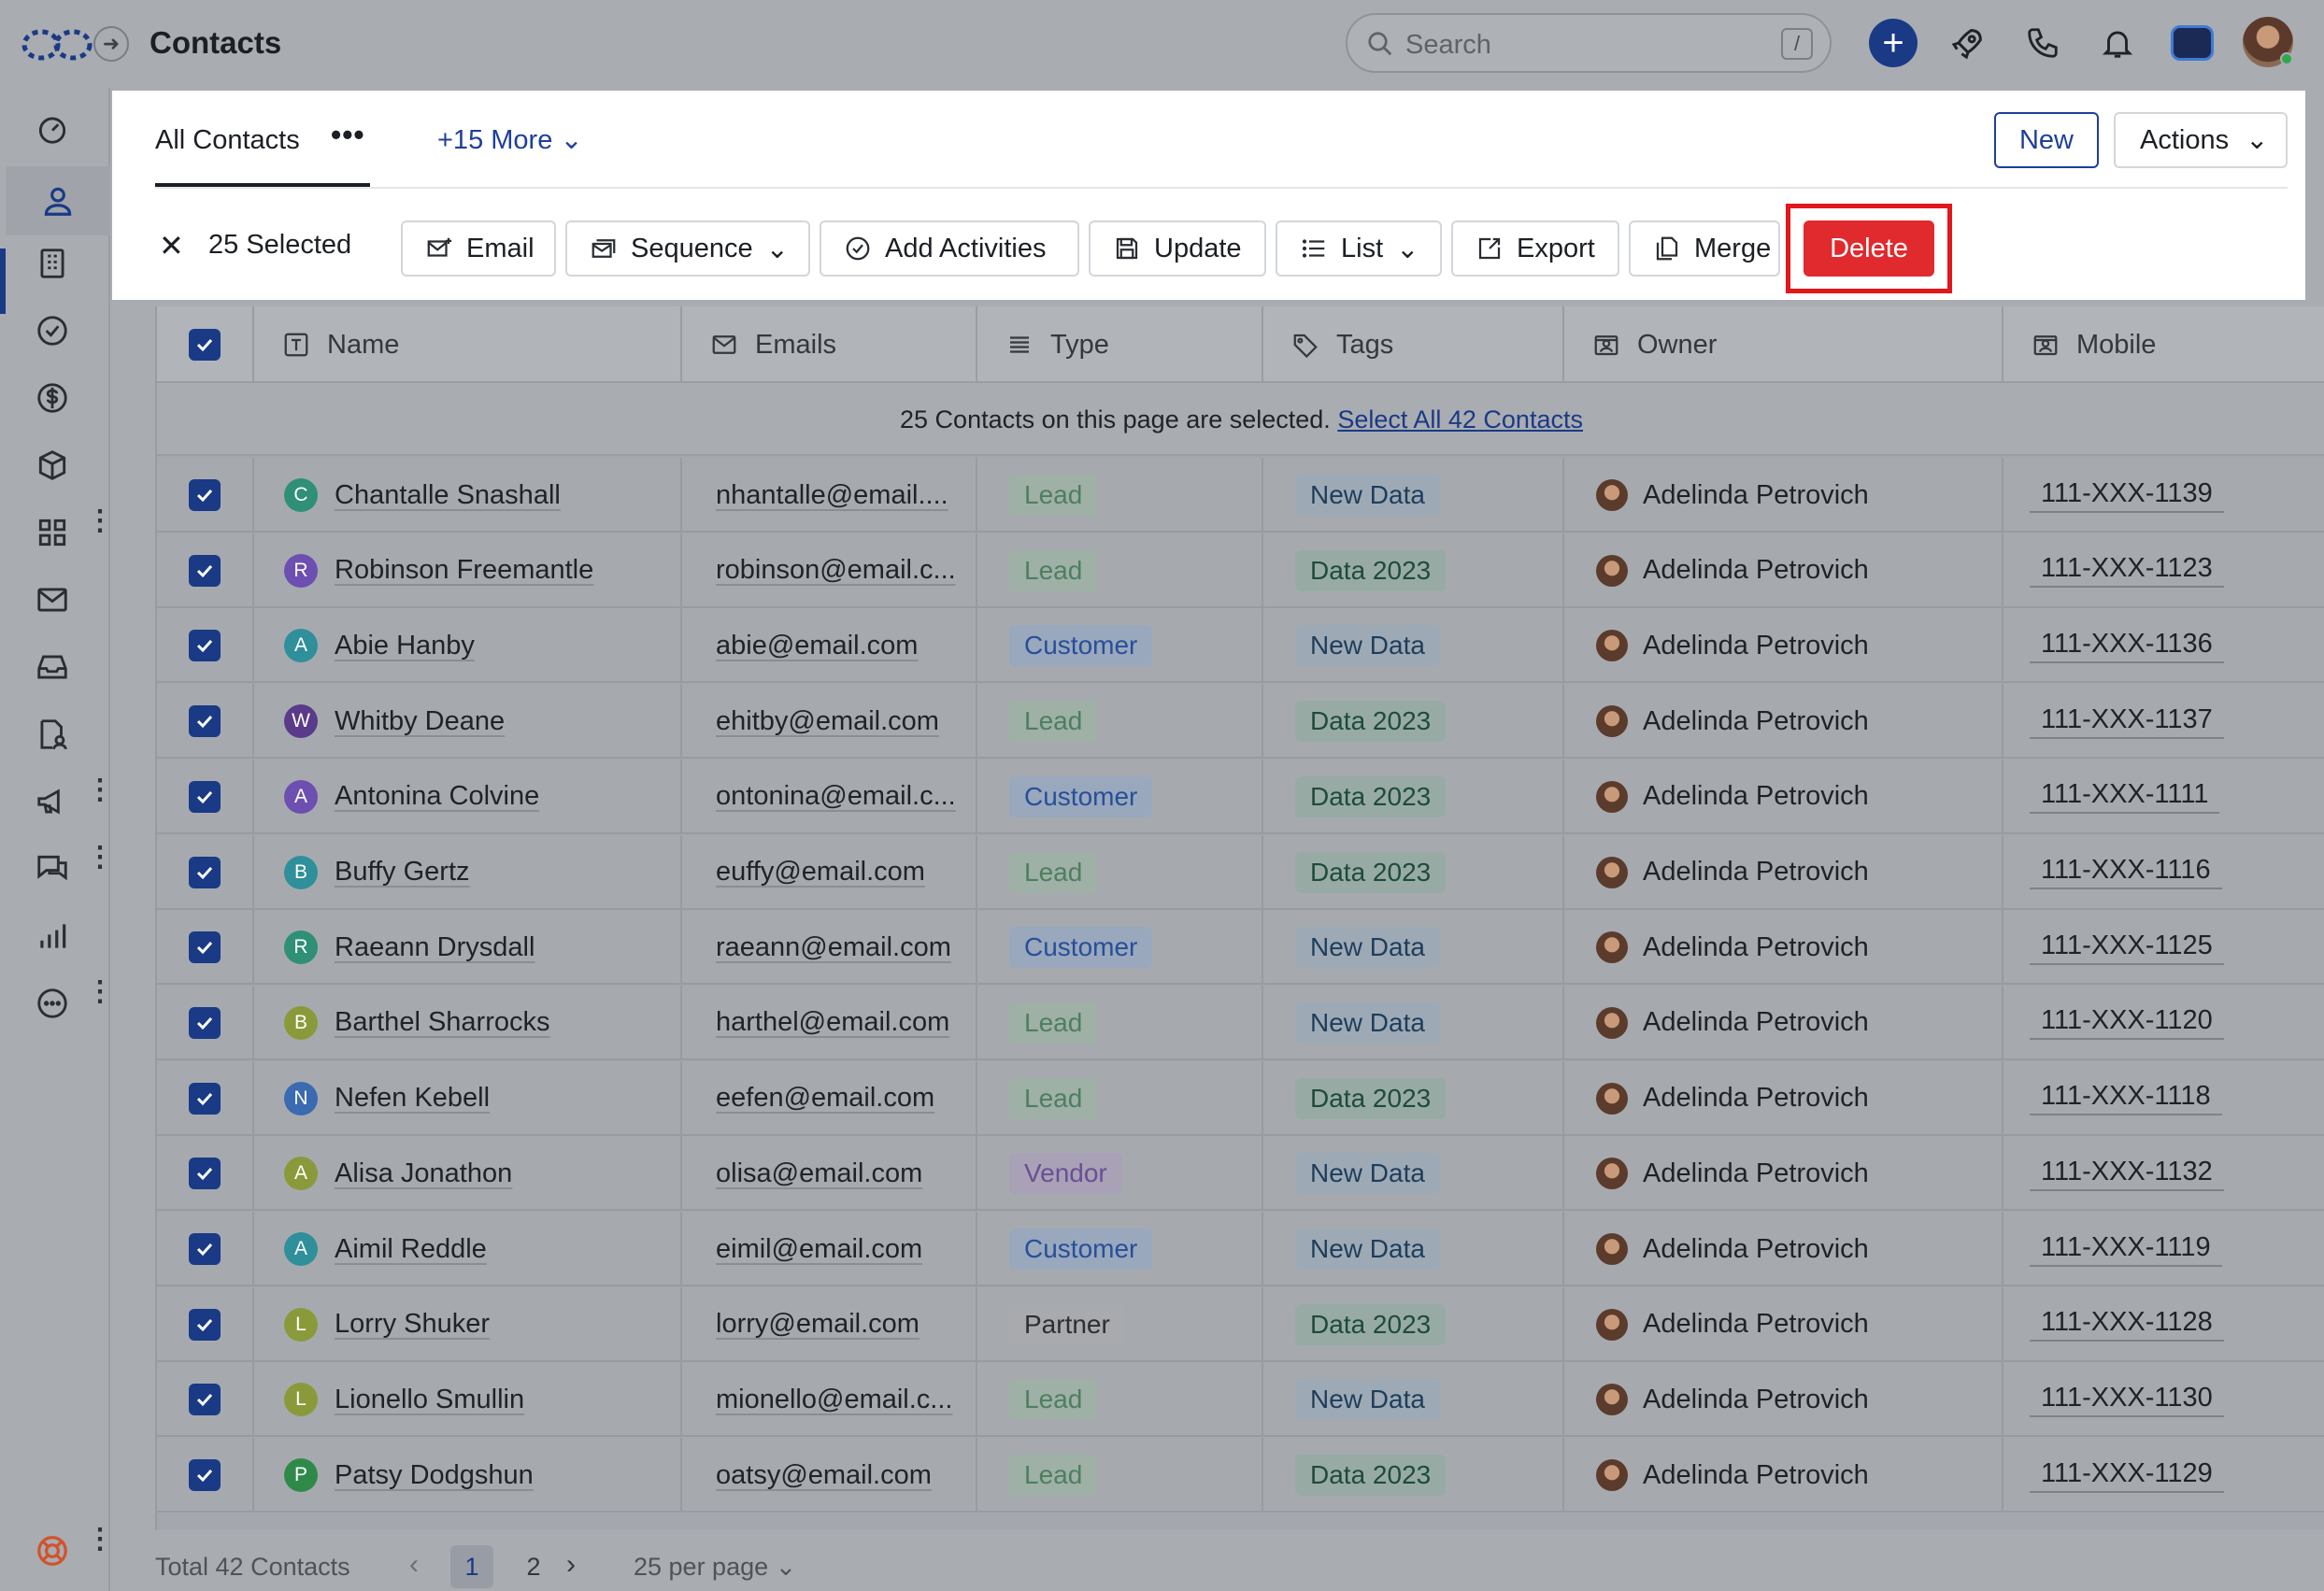  What do you see at coordinates (65, 45) in the screenshot?
I see `app-logo-icon` at bounding box center [65, 45].